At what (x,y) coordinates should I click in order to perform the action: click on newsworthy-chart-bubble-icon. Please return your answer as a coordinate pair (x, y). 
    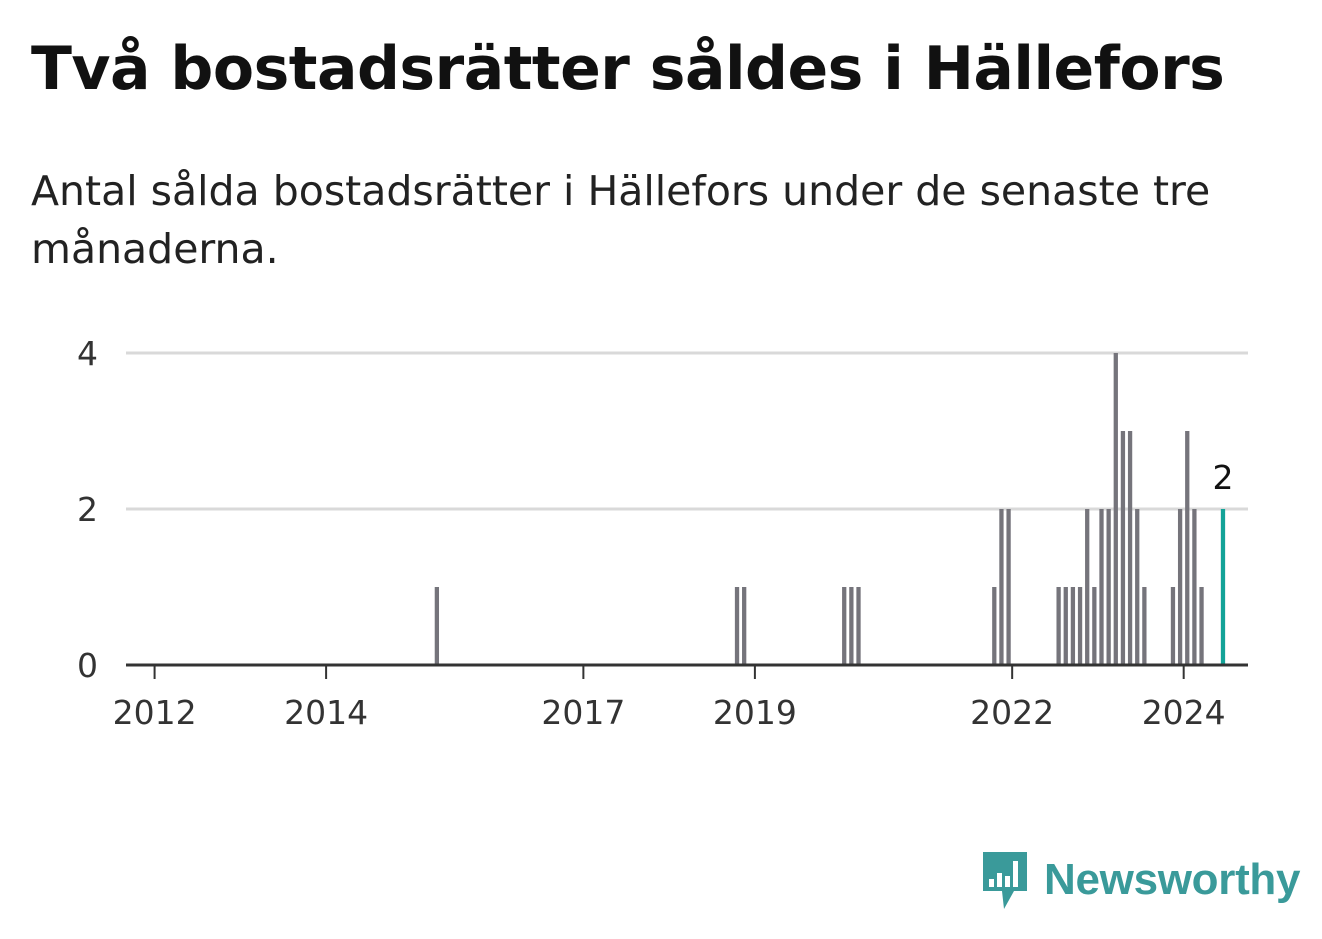
    Looking at the image, I should click on (1005, 880).